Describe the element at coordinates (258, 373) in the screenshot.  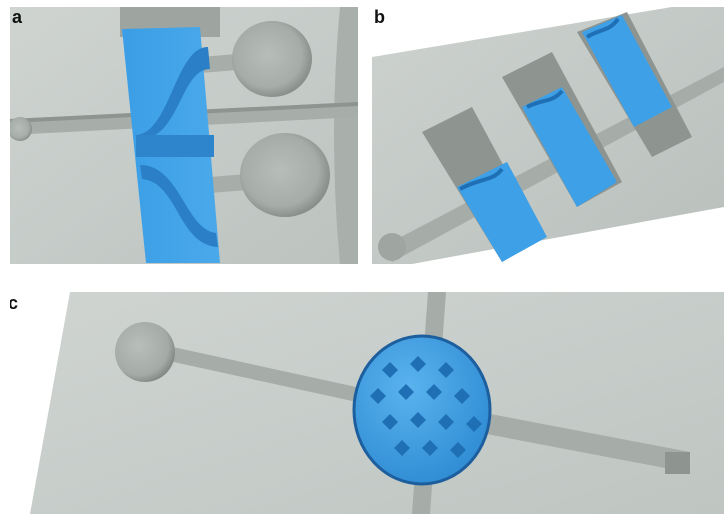
I see `inlet-channel` at that location.